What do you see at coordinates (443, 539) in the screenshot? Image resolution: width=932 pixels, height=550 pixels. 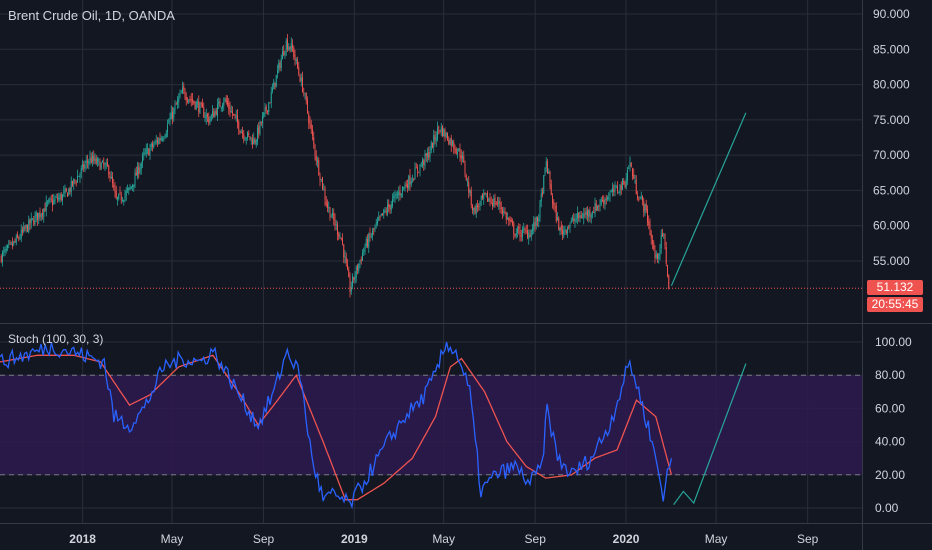 I see `time-tick-label: May` at bounding box center [443, 539].